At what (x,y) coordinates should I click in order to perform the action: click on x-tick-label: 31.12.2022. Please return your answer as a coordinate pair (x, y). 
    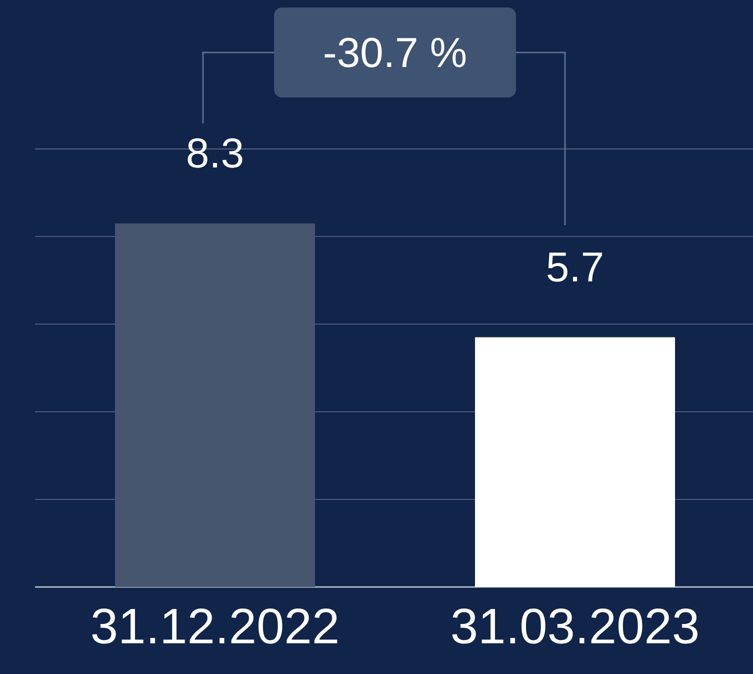
    Looking at the image, I should click on (215, 626).